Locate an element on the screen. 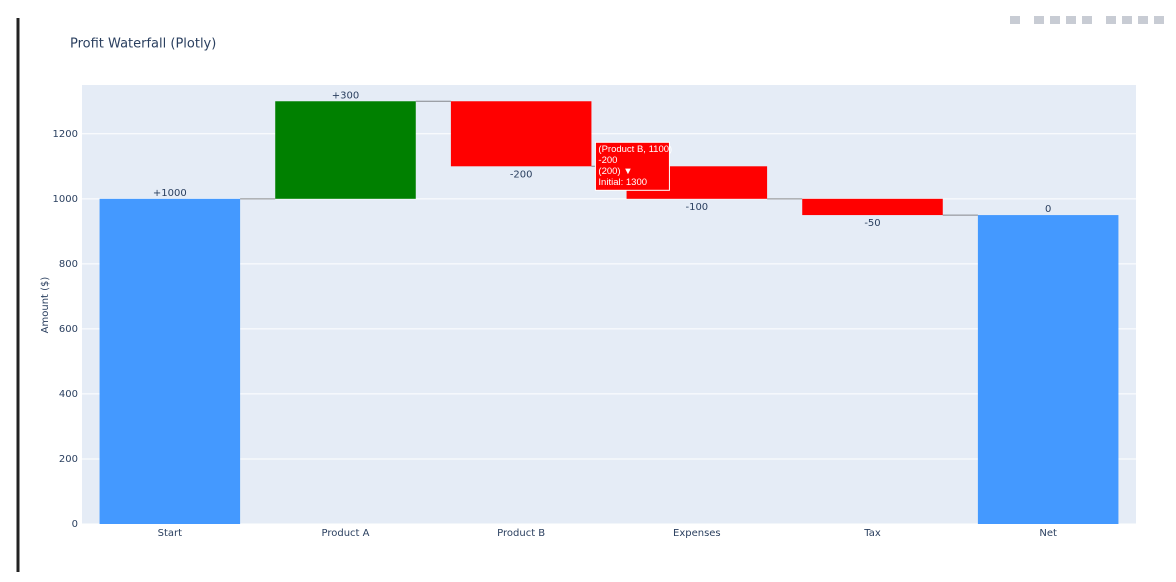 This screenshot has height=582, width=1176. modebar is located at coordinates (1087, 20).